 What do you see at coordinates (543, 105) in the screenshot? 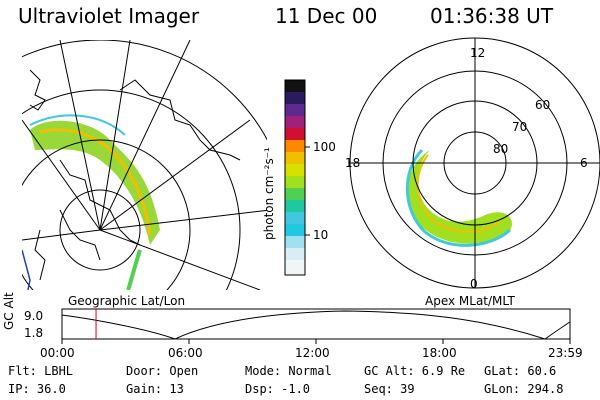
I see `lat-label-60: 60` at bounding box center [543, 105].